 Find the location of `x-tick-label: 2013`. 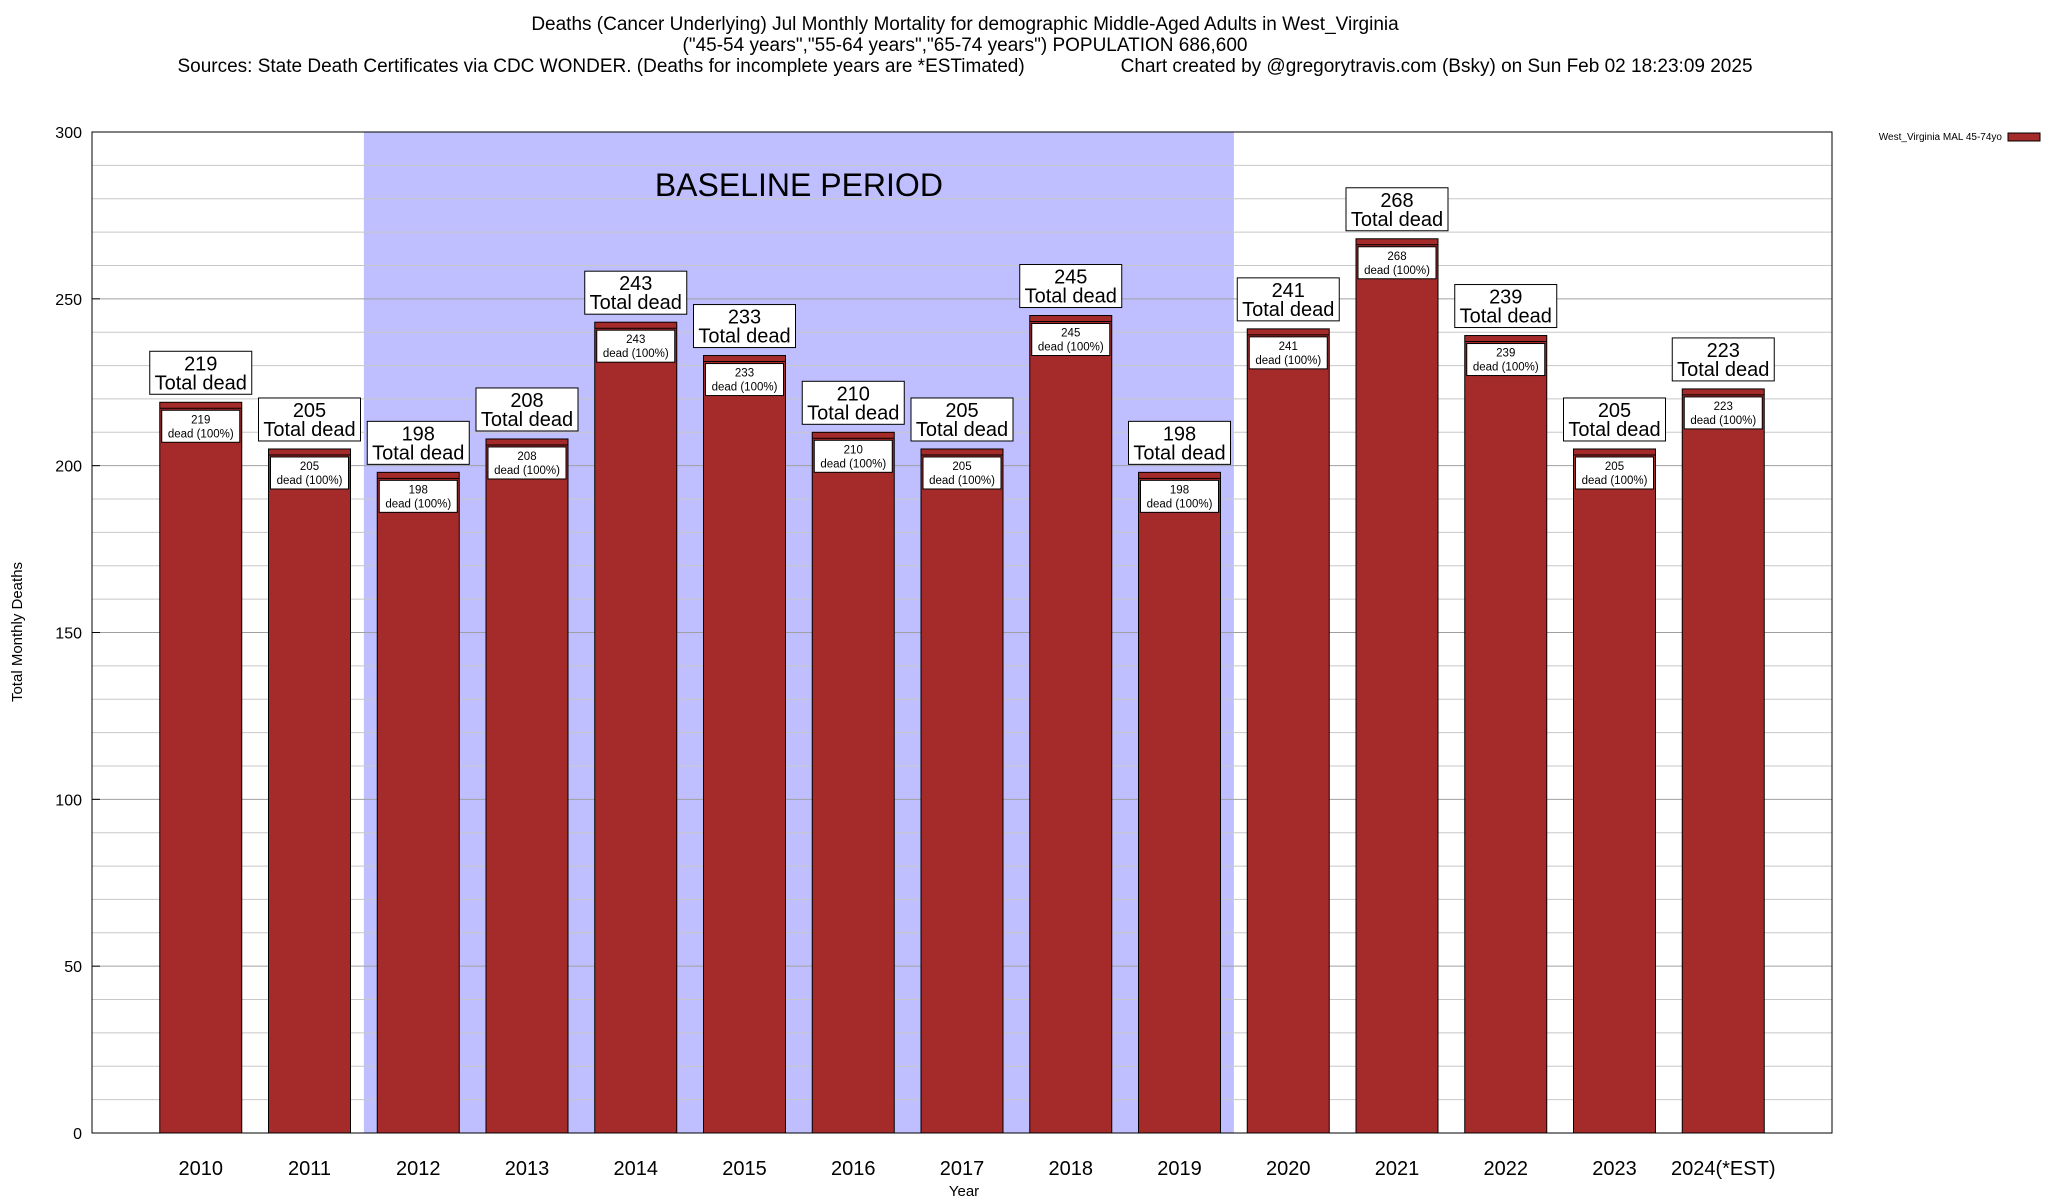

x-tick-label: 2013 is located at coordinates (527, 1169).